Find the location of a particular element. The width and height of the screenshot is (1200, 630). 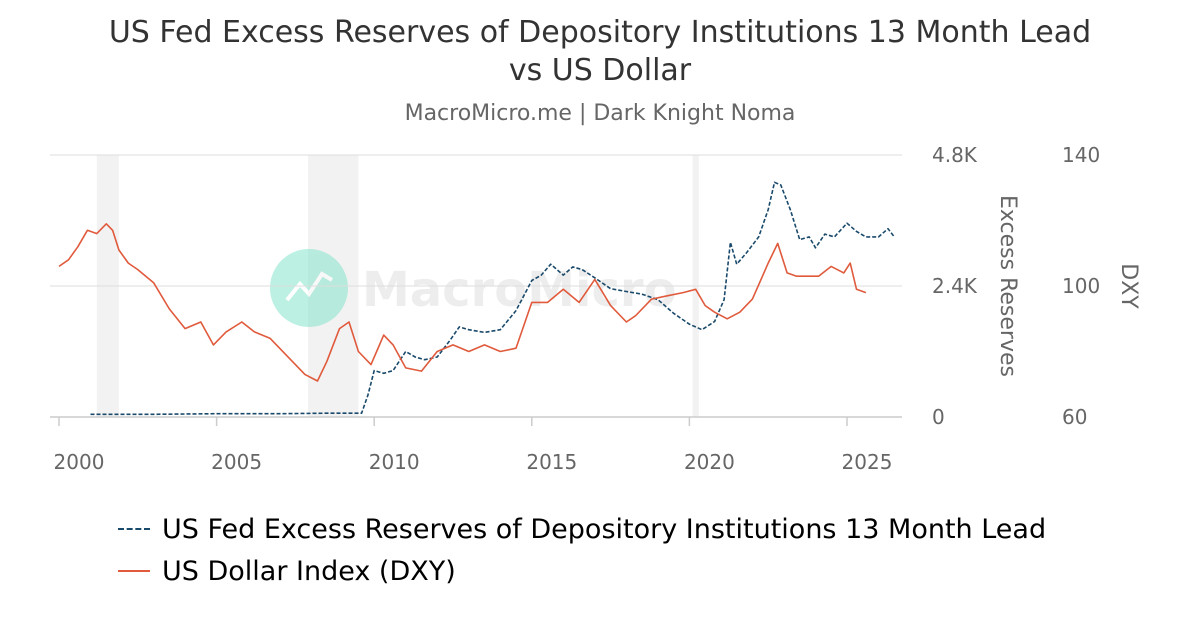

y-right-tick-label: 140 is located at coordinates (1081, 155).